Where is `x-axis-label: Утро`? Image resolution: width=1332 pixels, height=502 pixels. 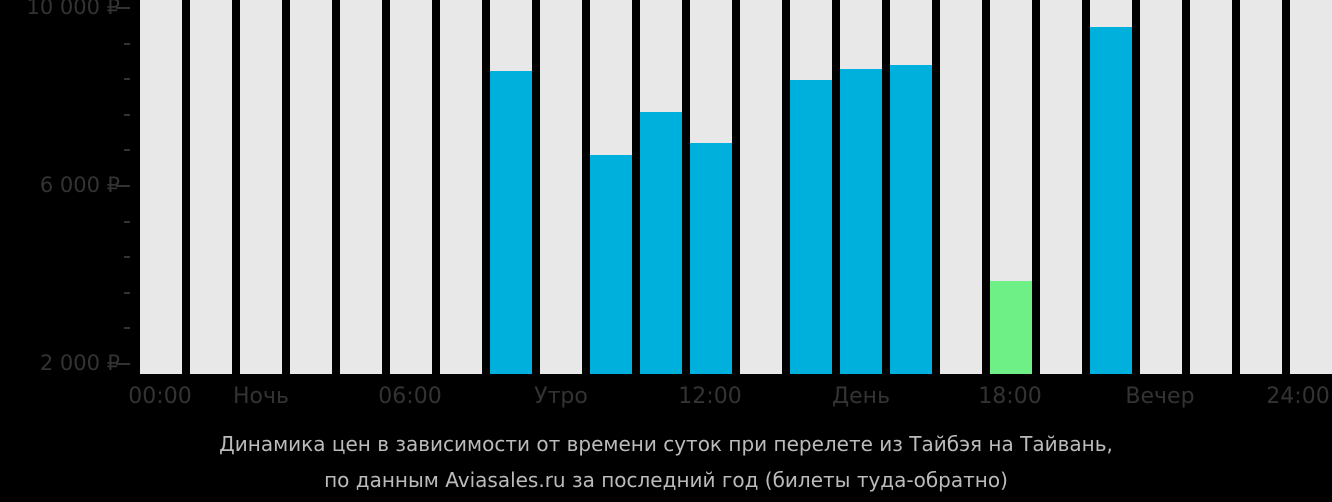 x-axis-label: Утро is located at coordinates (561, 396).